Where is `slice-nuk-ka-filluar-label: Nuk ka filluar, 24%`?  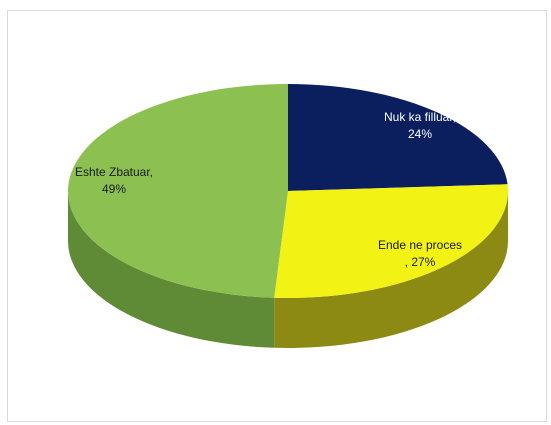
slice-nuk-ka-filluar-label: Nuk ka filluar, 24% is located at coordinates (420, 125).